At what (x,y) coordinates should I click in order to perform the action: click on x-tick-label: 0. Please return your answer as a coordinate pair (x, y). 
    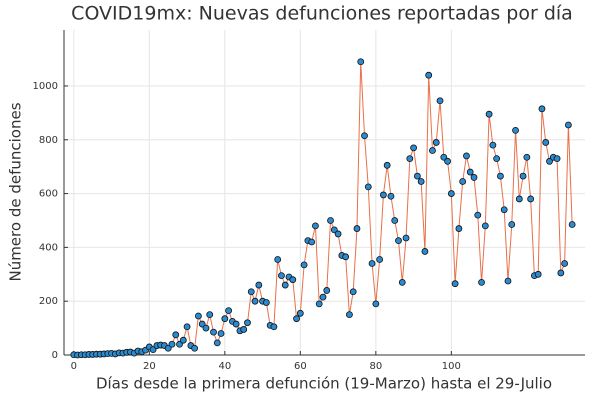
    Looking at the image, I should click on (74, 366).